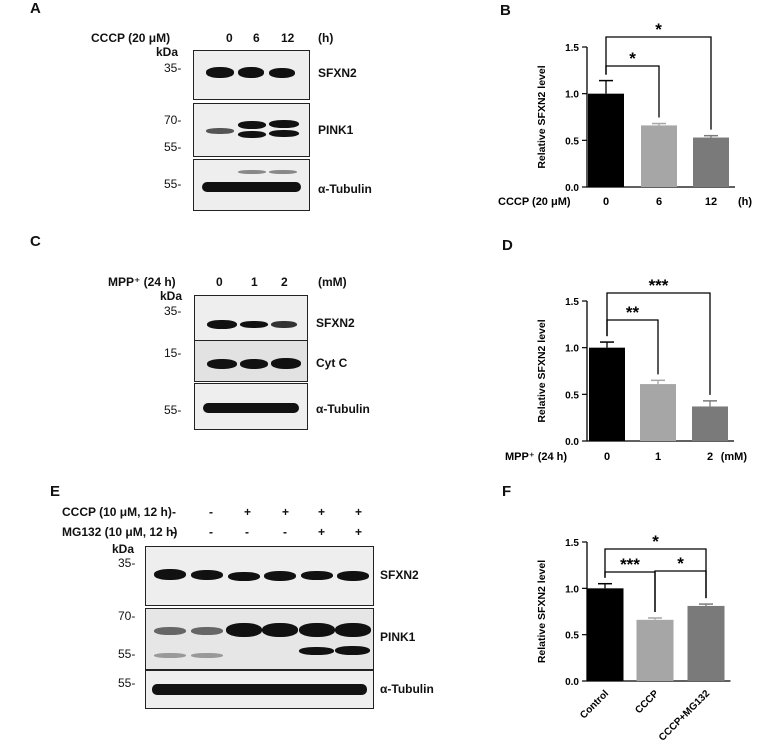  I want to click on panel-e-kda: kDa, so click(123, 549).